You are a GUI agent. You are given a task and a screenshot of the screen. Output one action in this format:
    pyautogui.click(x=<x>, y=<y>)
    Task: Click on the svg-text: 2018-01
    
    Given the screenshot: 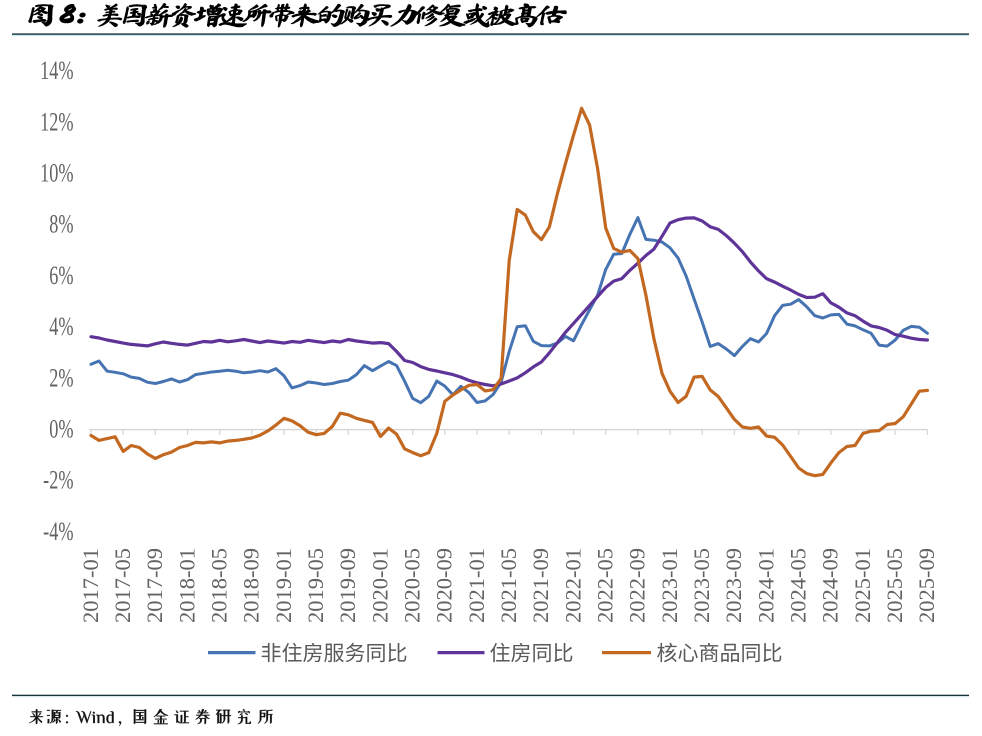 What is the action you would take?
    pyautogui.click(x=186, y=585)
    